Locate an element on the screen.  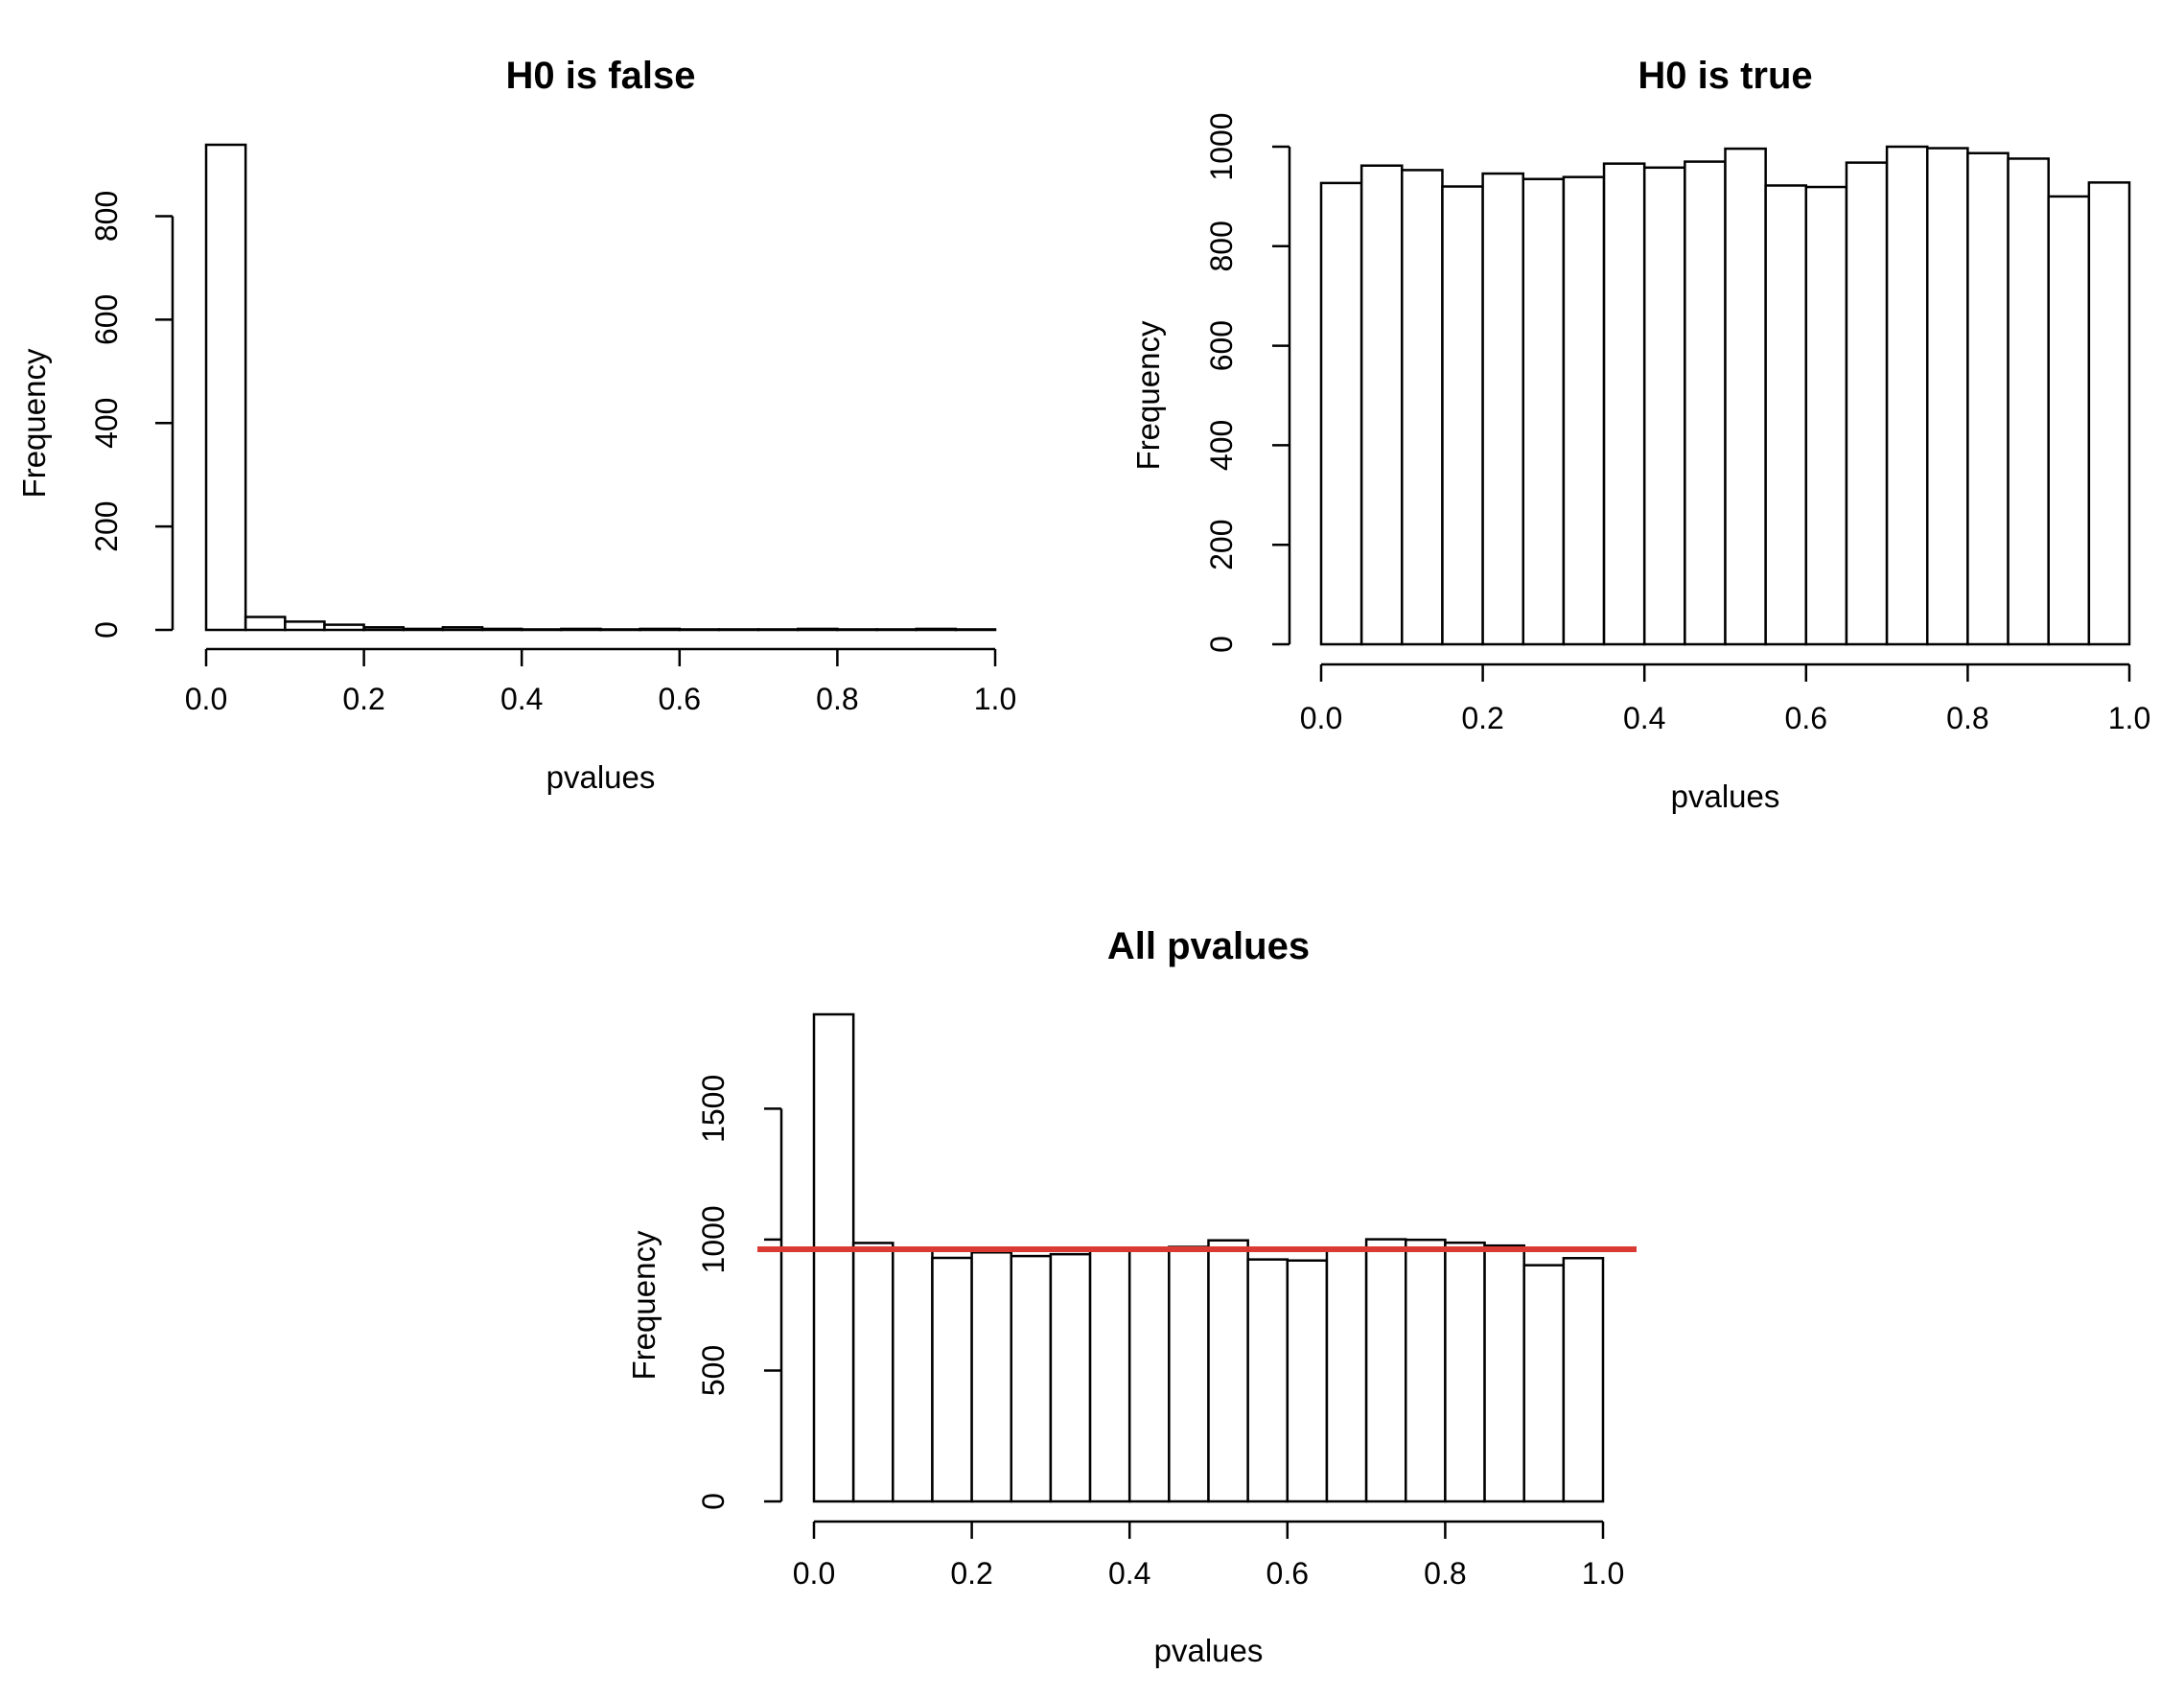
y-tick-label: 500 is located at coordinates (713, 1370).